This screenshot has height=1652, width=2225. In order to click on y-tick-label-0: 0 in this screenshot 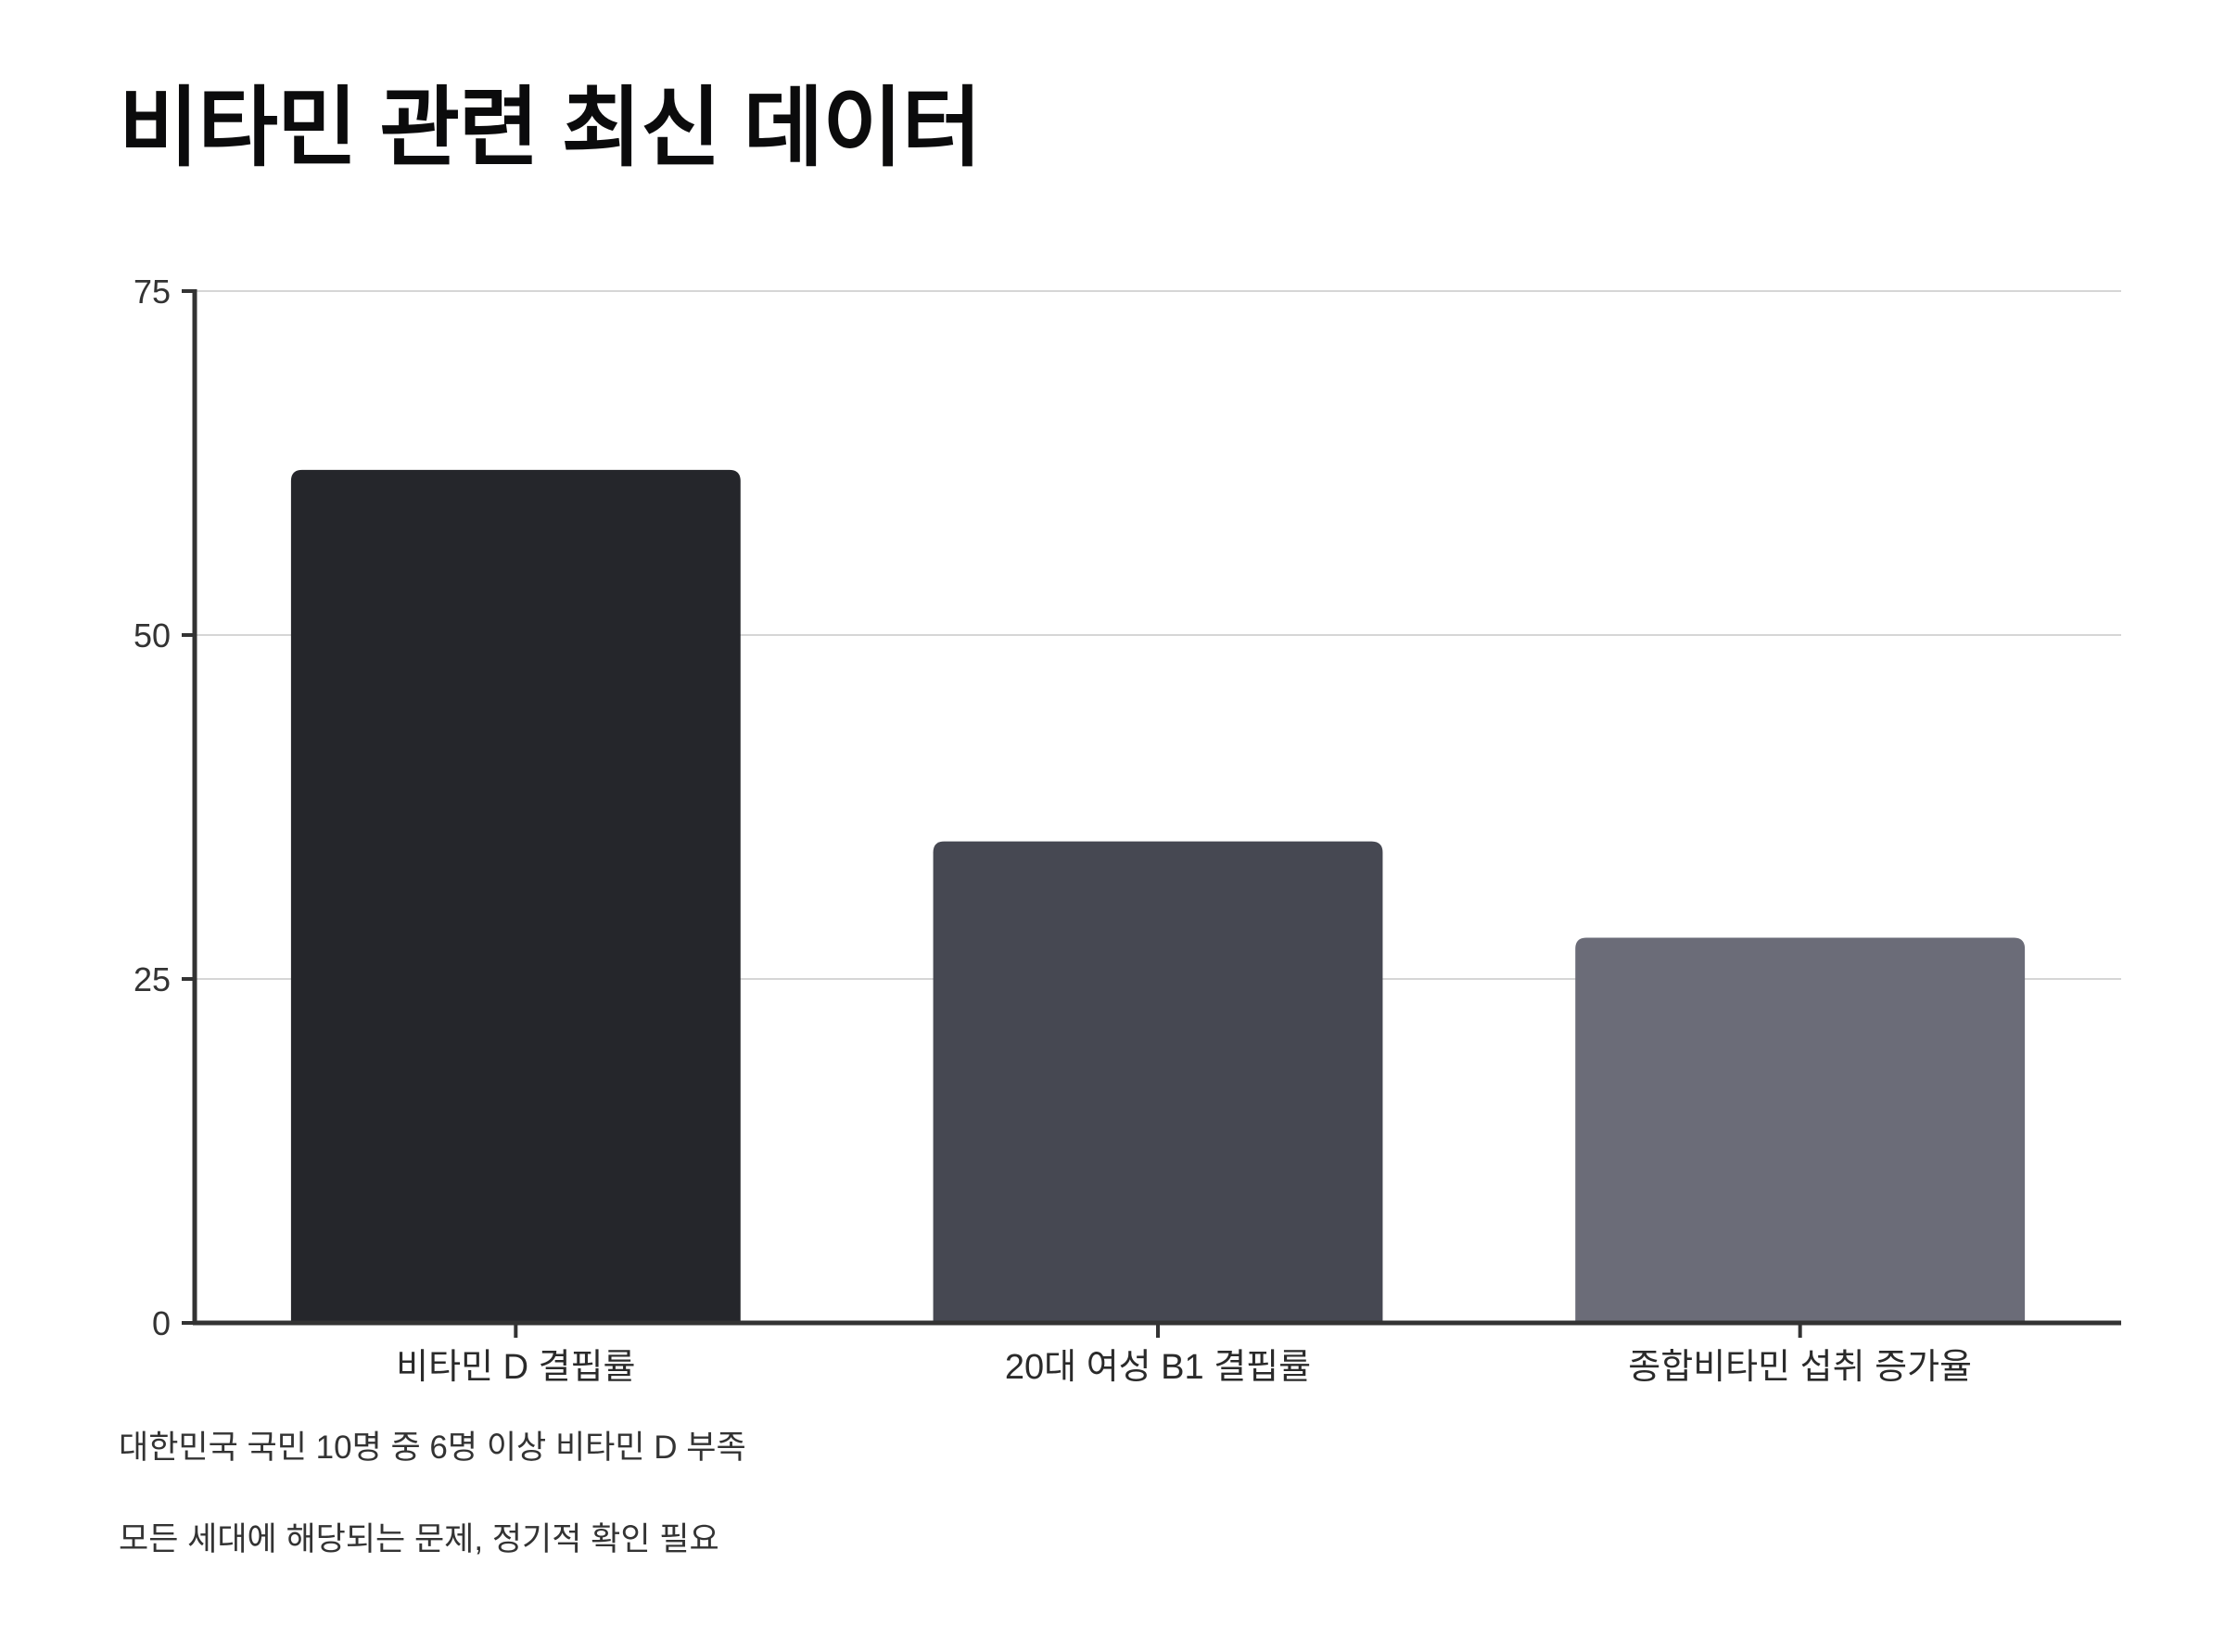, I will do `click(161, 1323)`.